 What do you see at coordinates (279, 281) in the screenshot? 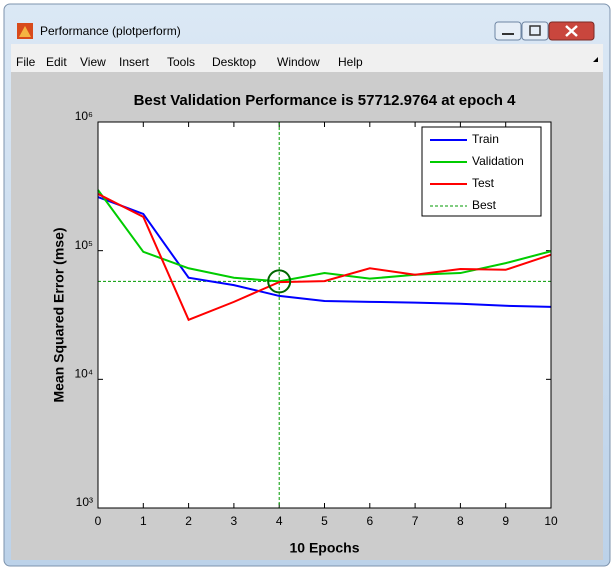
I see `best-marker` at bounding box center [279, 281].